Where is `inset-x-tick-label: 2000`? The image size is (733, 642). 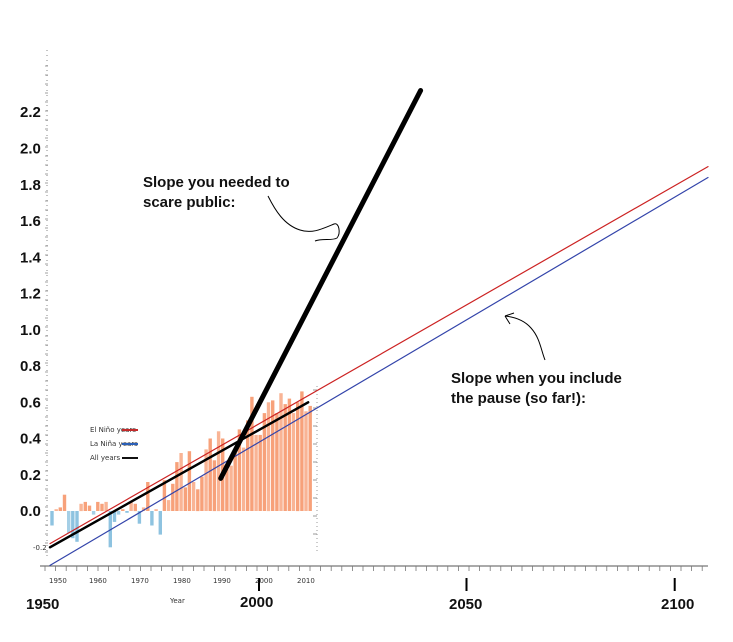
inset-x-tick-label: 2000 is located at coordinates (264, 581).